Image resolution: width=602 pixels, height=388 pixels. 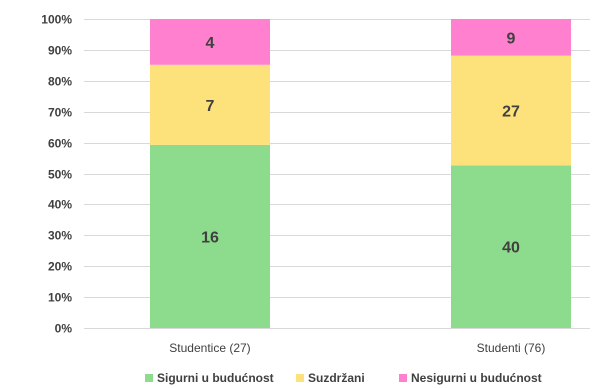 I want to click on y-axis: 0% 10% 20% 30% 40% 50% 60% 70% 80% 90% 100%, so click(x=56, y=174).